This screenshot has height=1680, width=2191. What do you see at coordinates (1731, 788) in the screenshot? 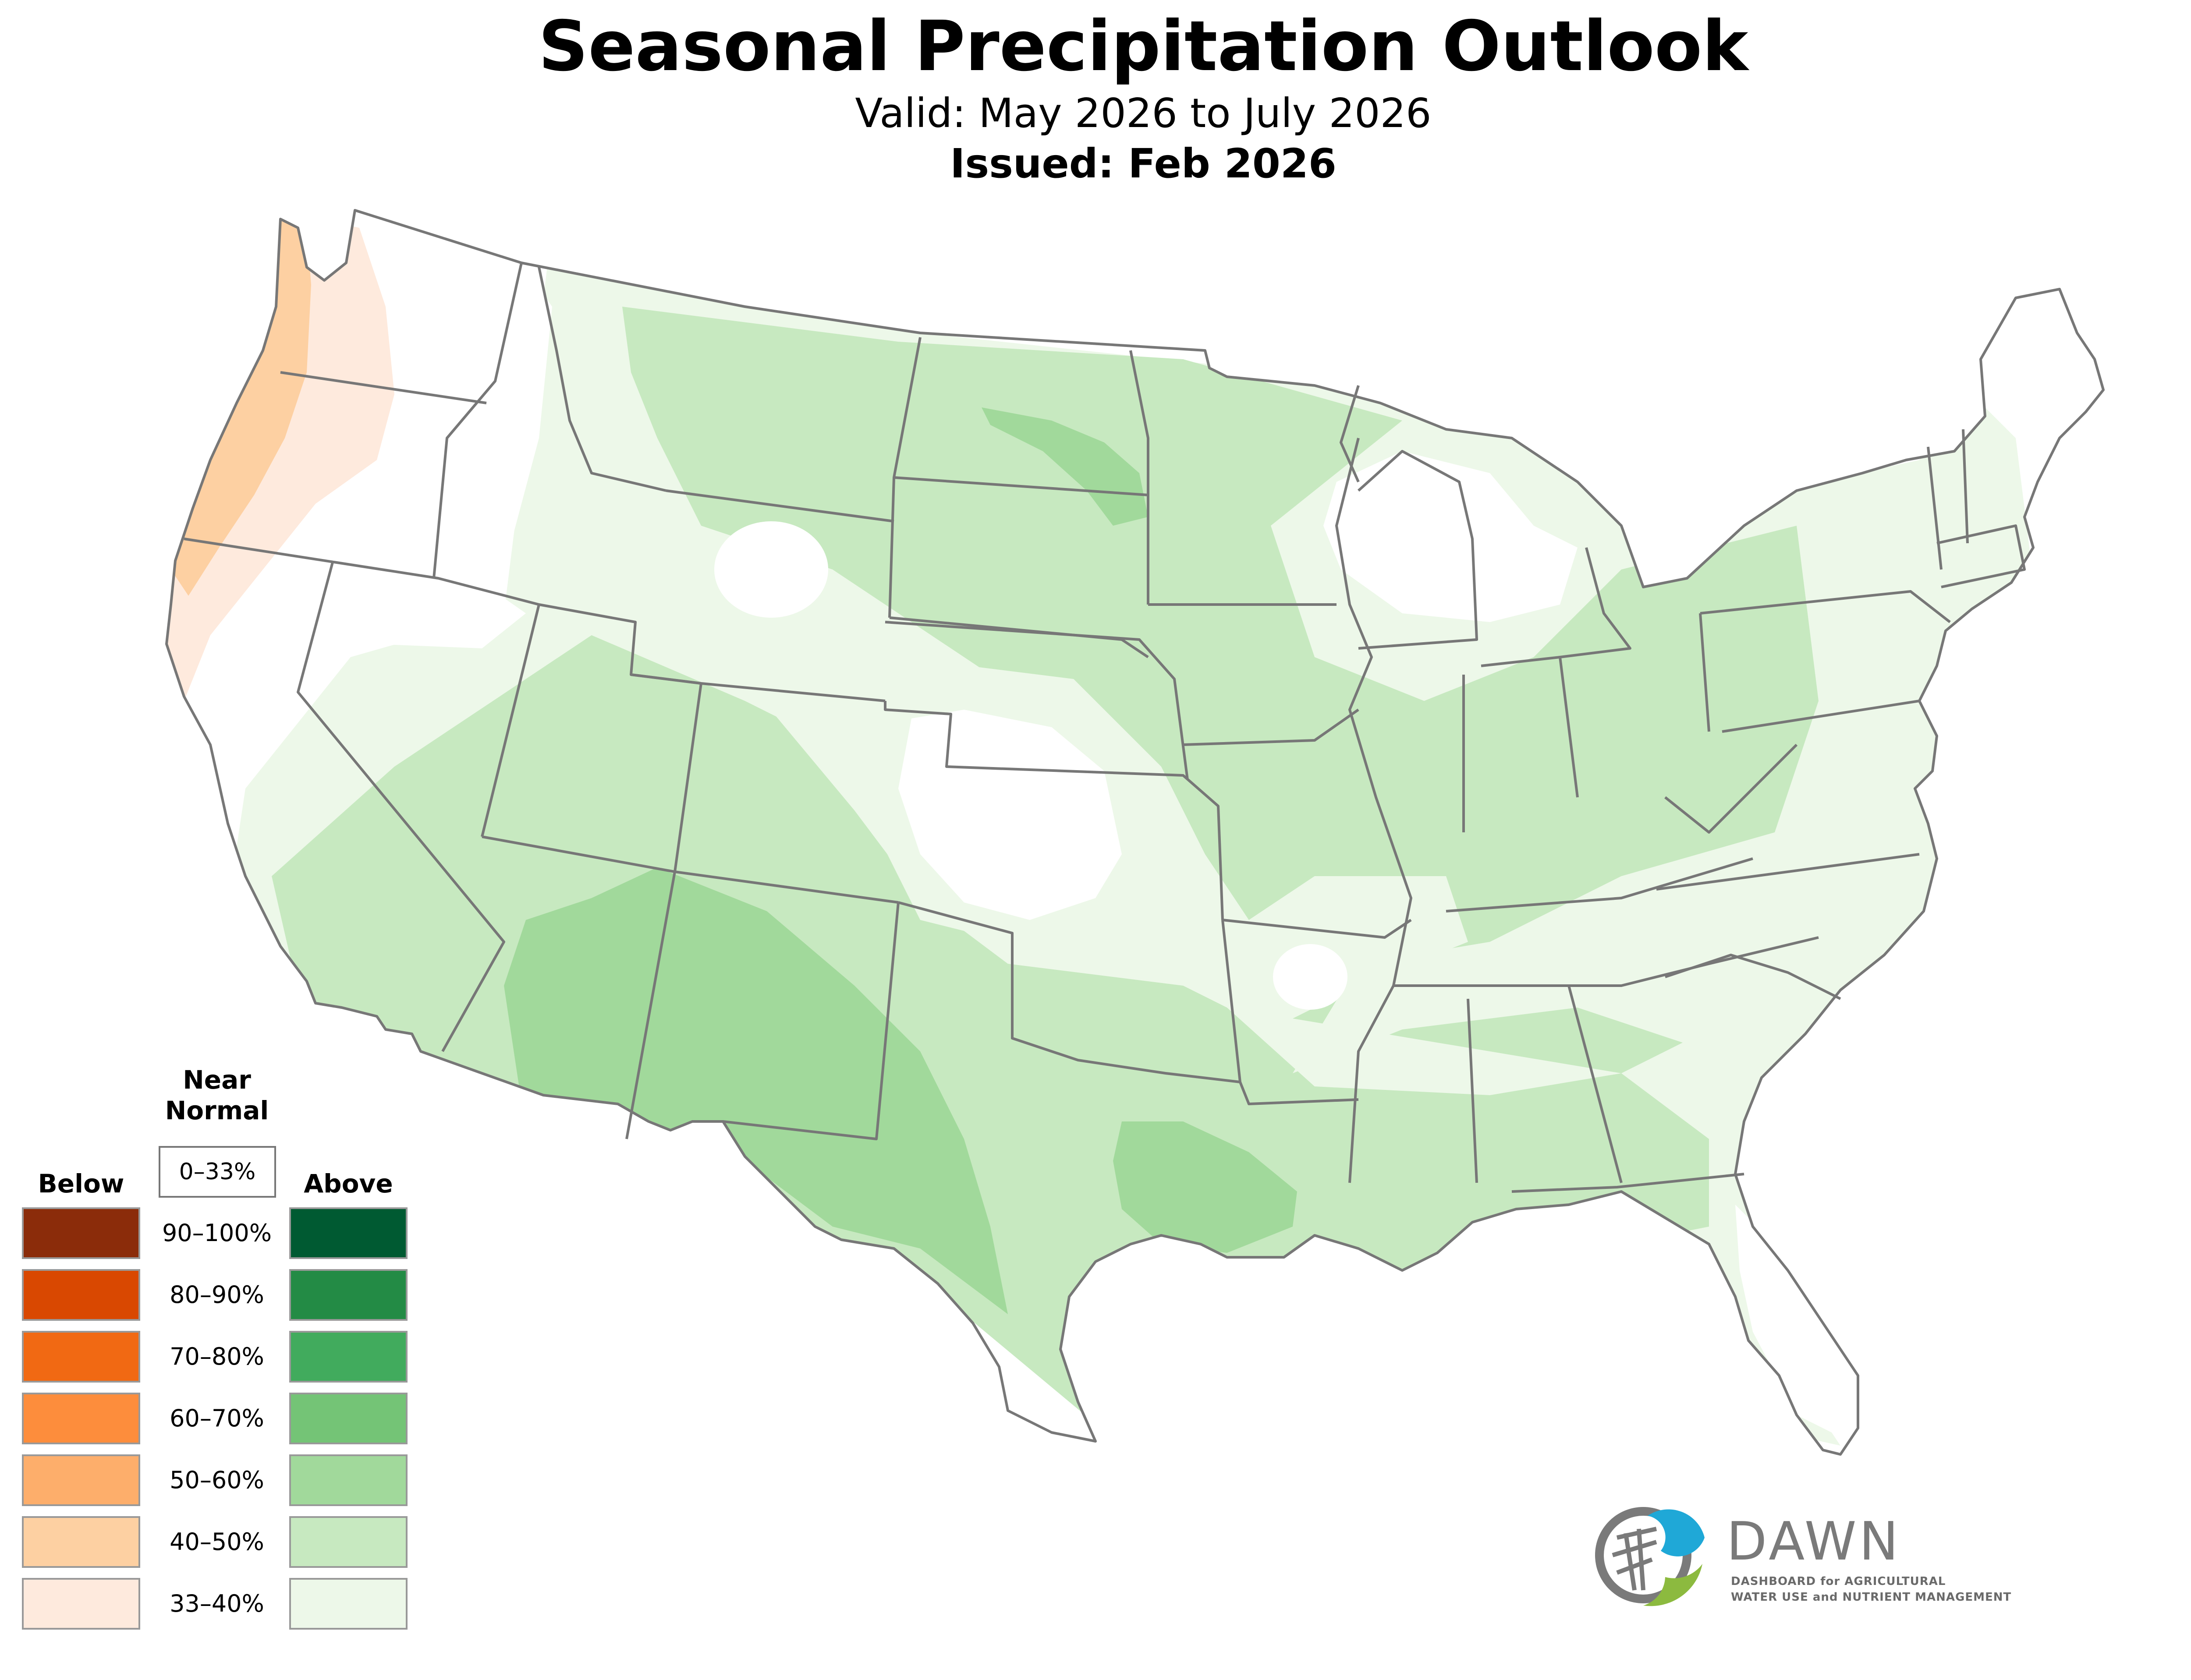
I see `boundary-wv-va` at bounding box center [1731, 788].